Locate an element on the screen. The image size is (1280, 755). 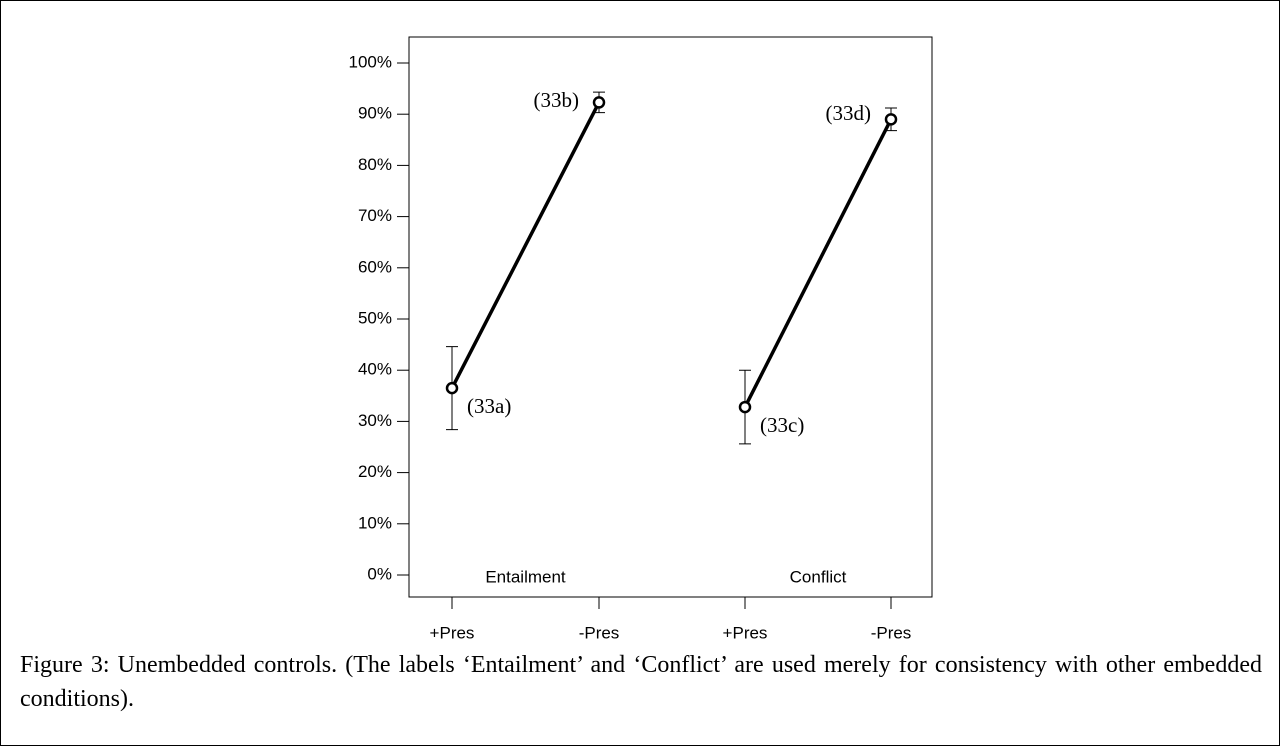
y-tick-label: 100% is located at coordinates (370, 61).